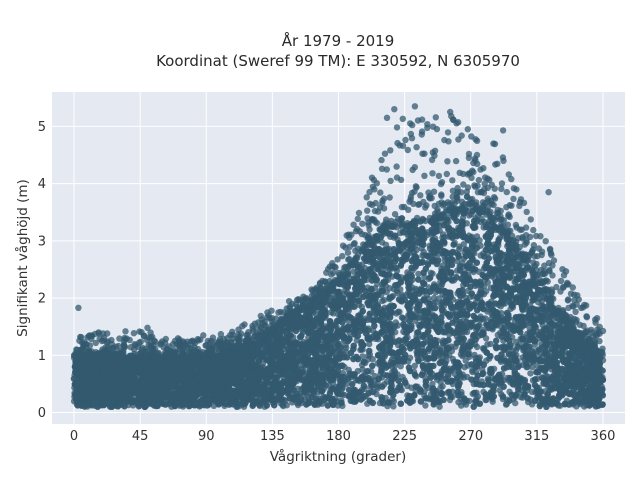  What do you see at coordinates (338, 40) in the screenshot?
I see `chart-title: År 1979 - 2019` at bounding box center [338, 40].